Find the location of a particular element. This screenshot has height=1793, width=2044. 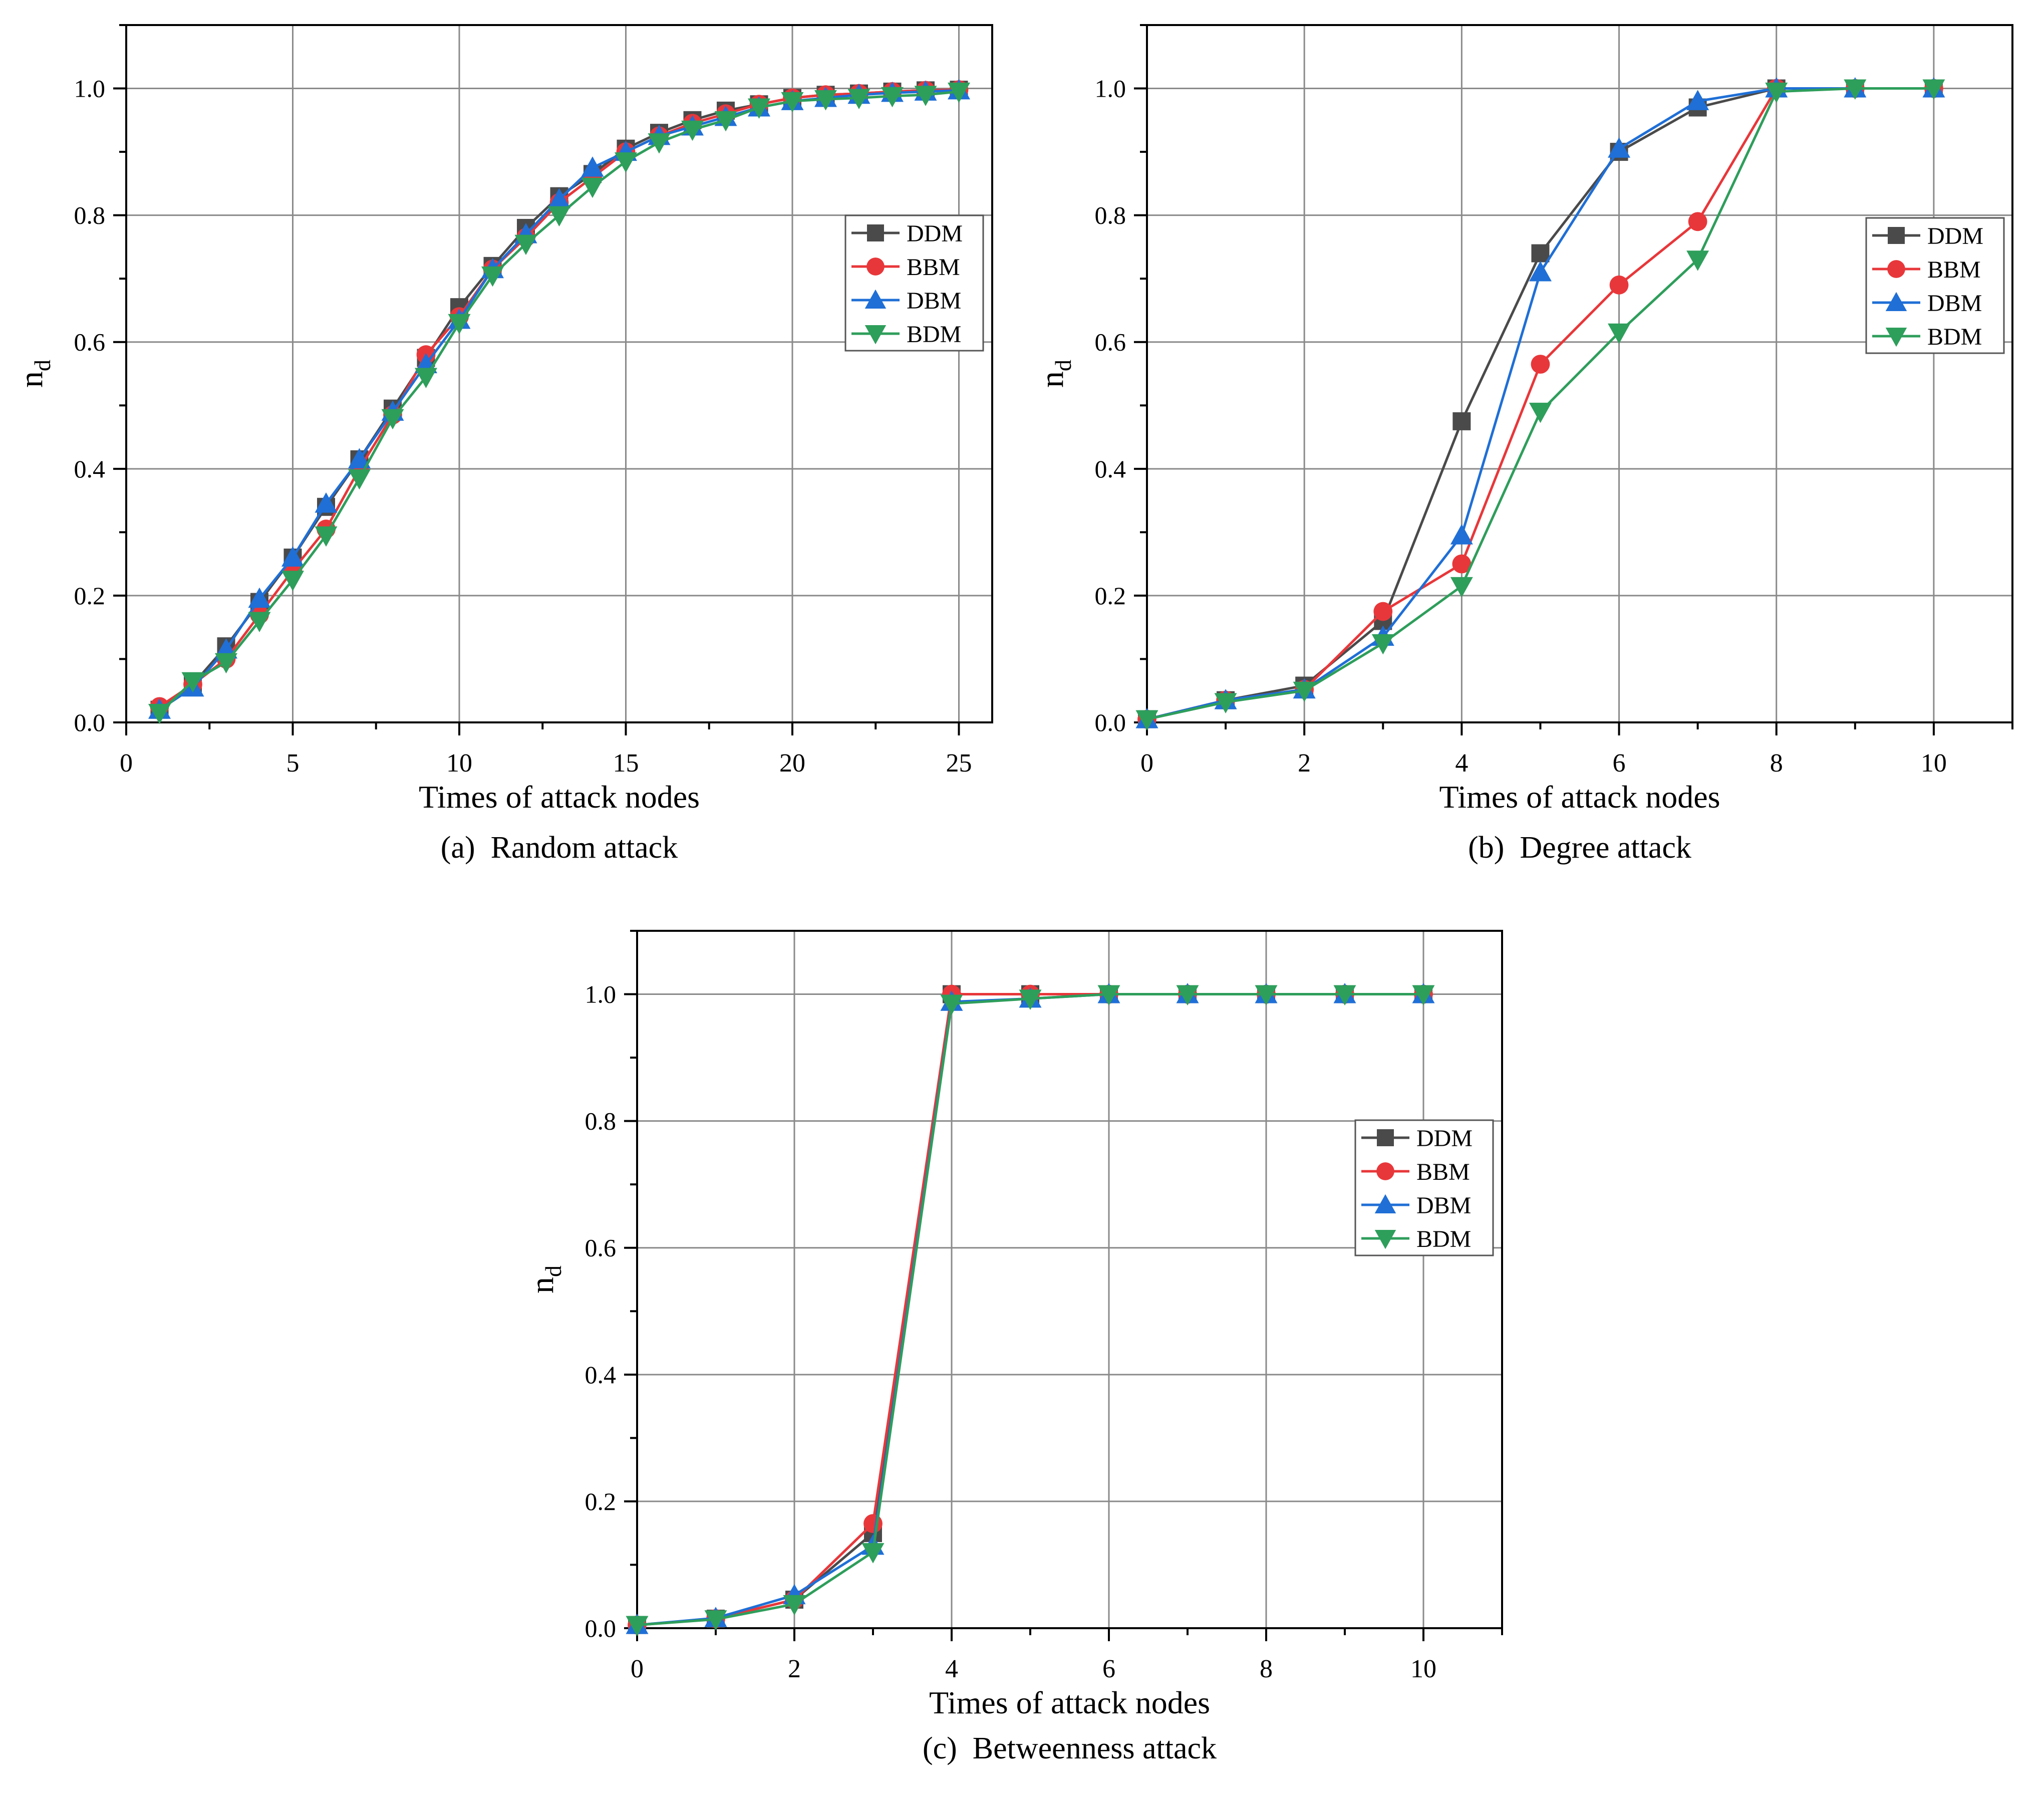

panel-caption: (a) Random attack is located at coordinates (559, 848).